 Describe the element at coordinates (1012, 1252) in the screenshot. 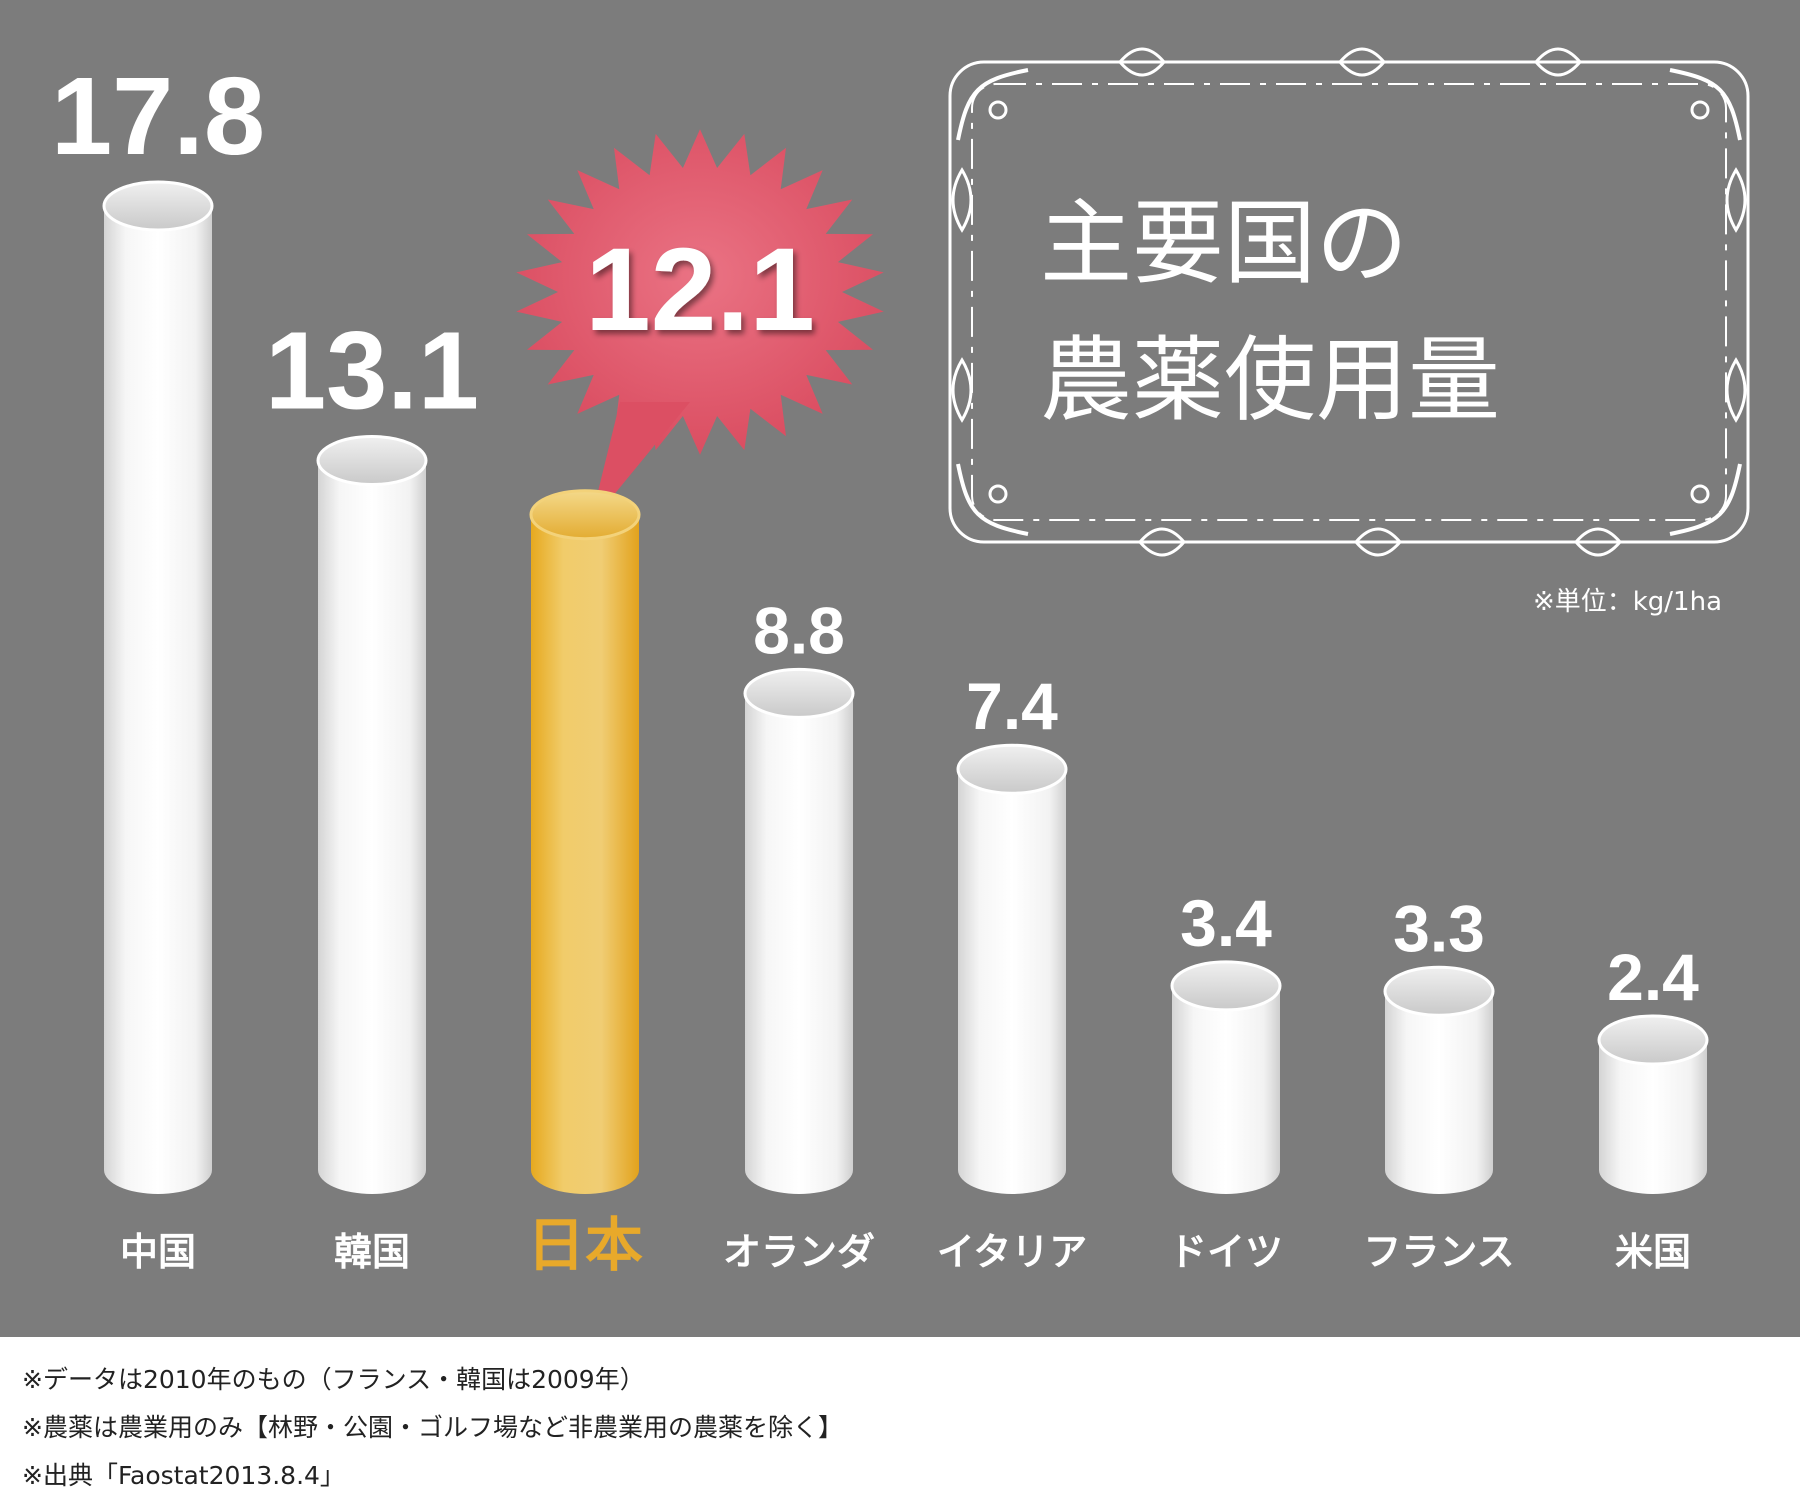

I see `category-label-5: イタリア` at that location.